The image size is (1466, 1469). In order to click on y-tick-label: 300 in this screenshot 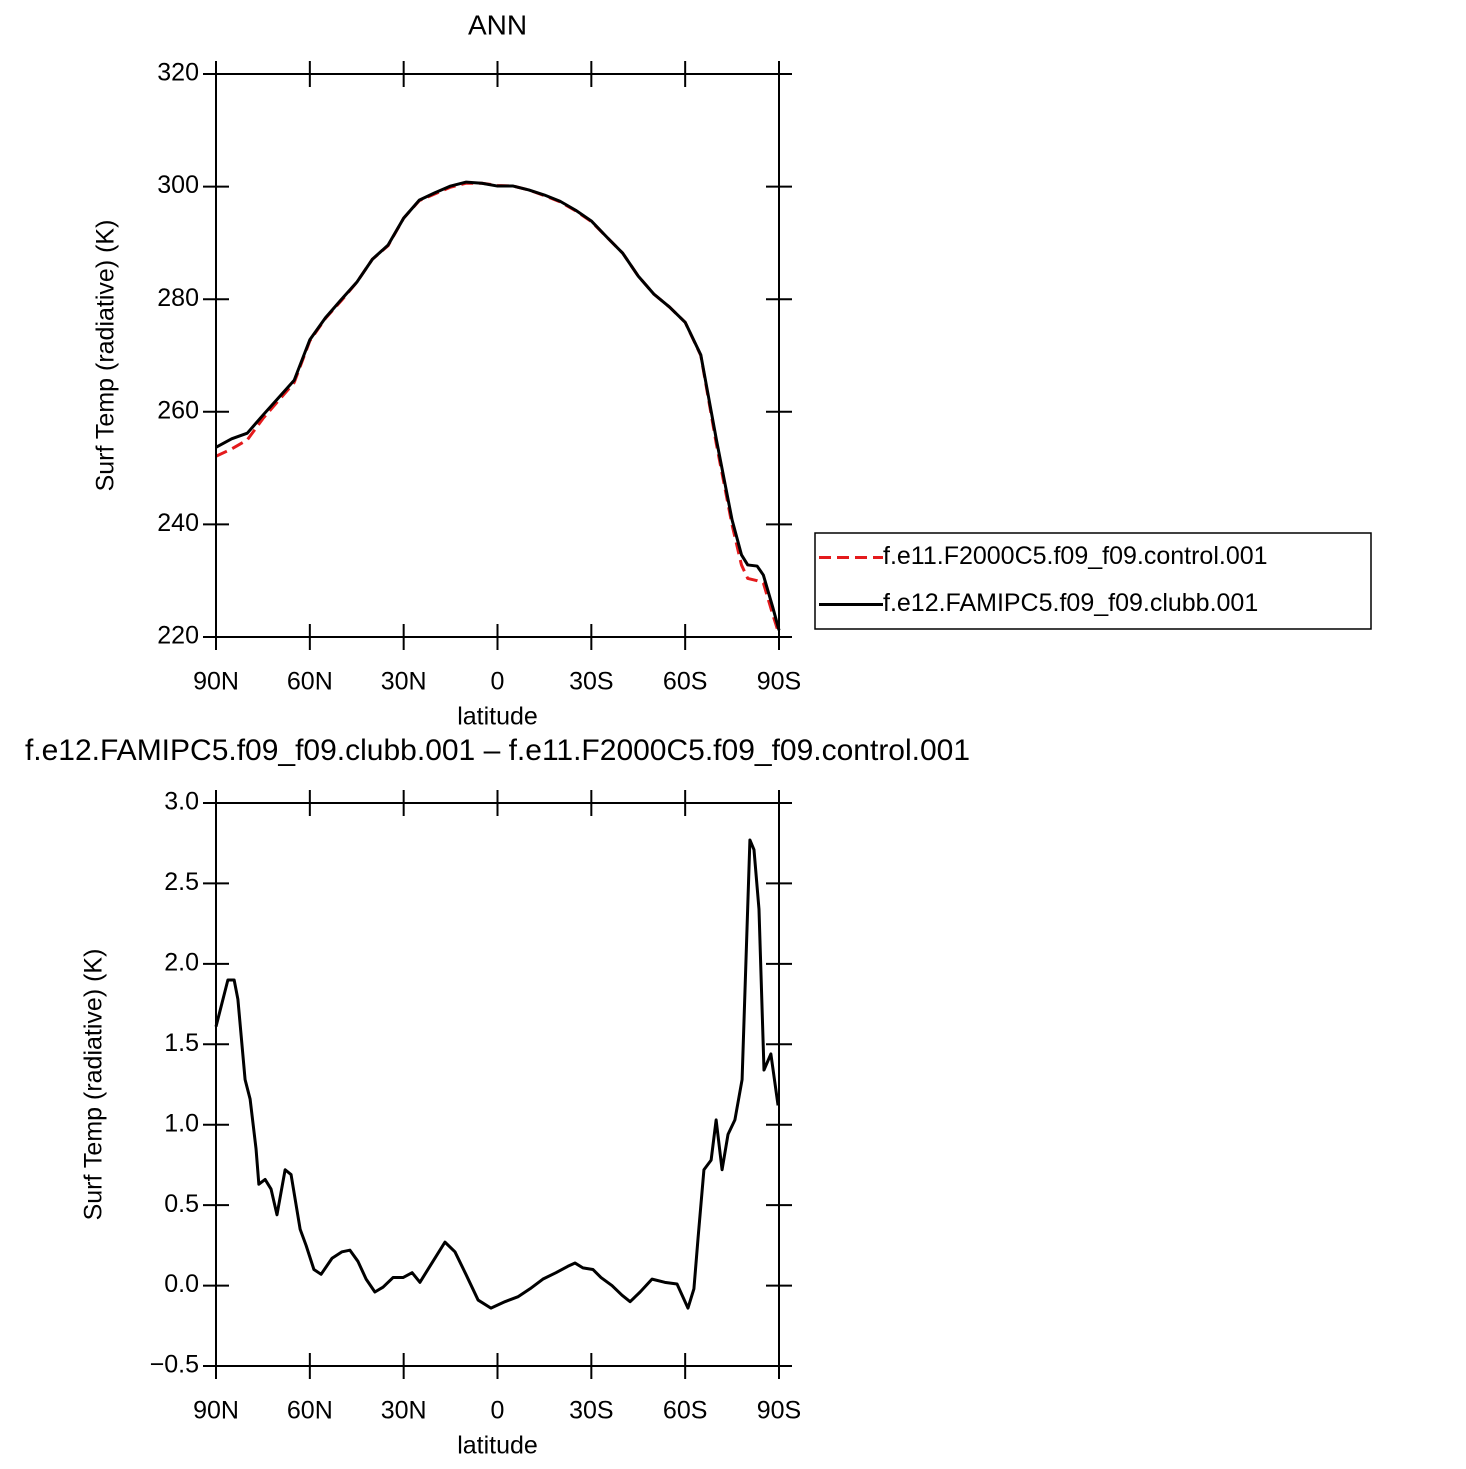, I will do `click(178, 185)`.